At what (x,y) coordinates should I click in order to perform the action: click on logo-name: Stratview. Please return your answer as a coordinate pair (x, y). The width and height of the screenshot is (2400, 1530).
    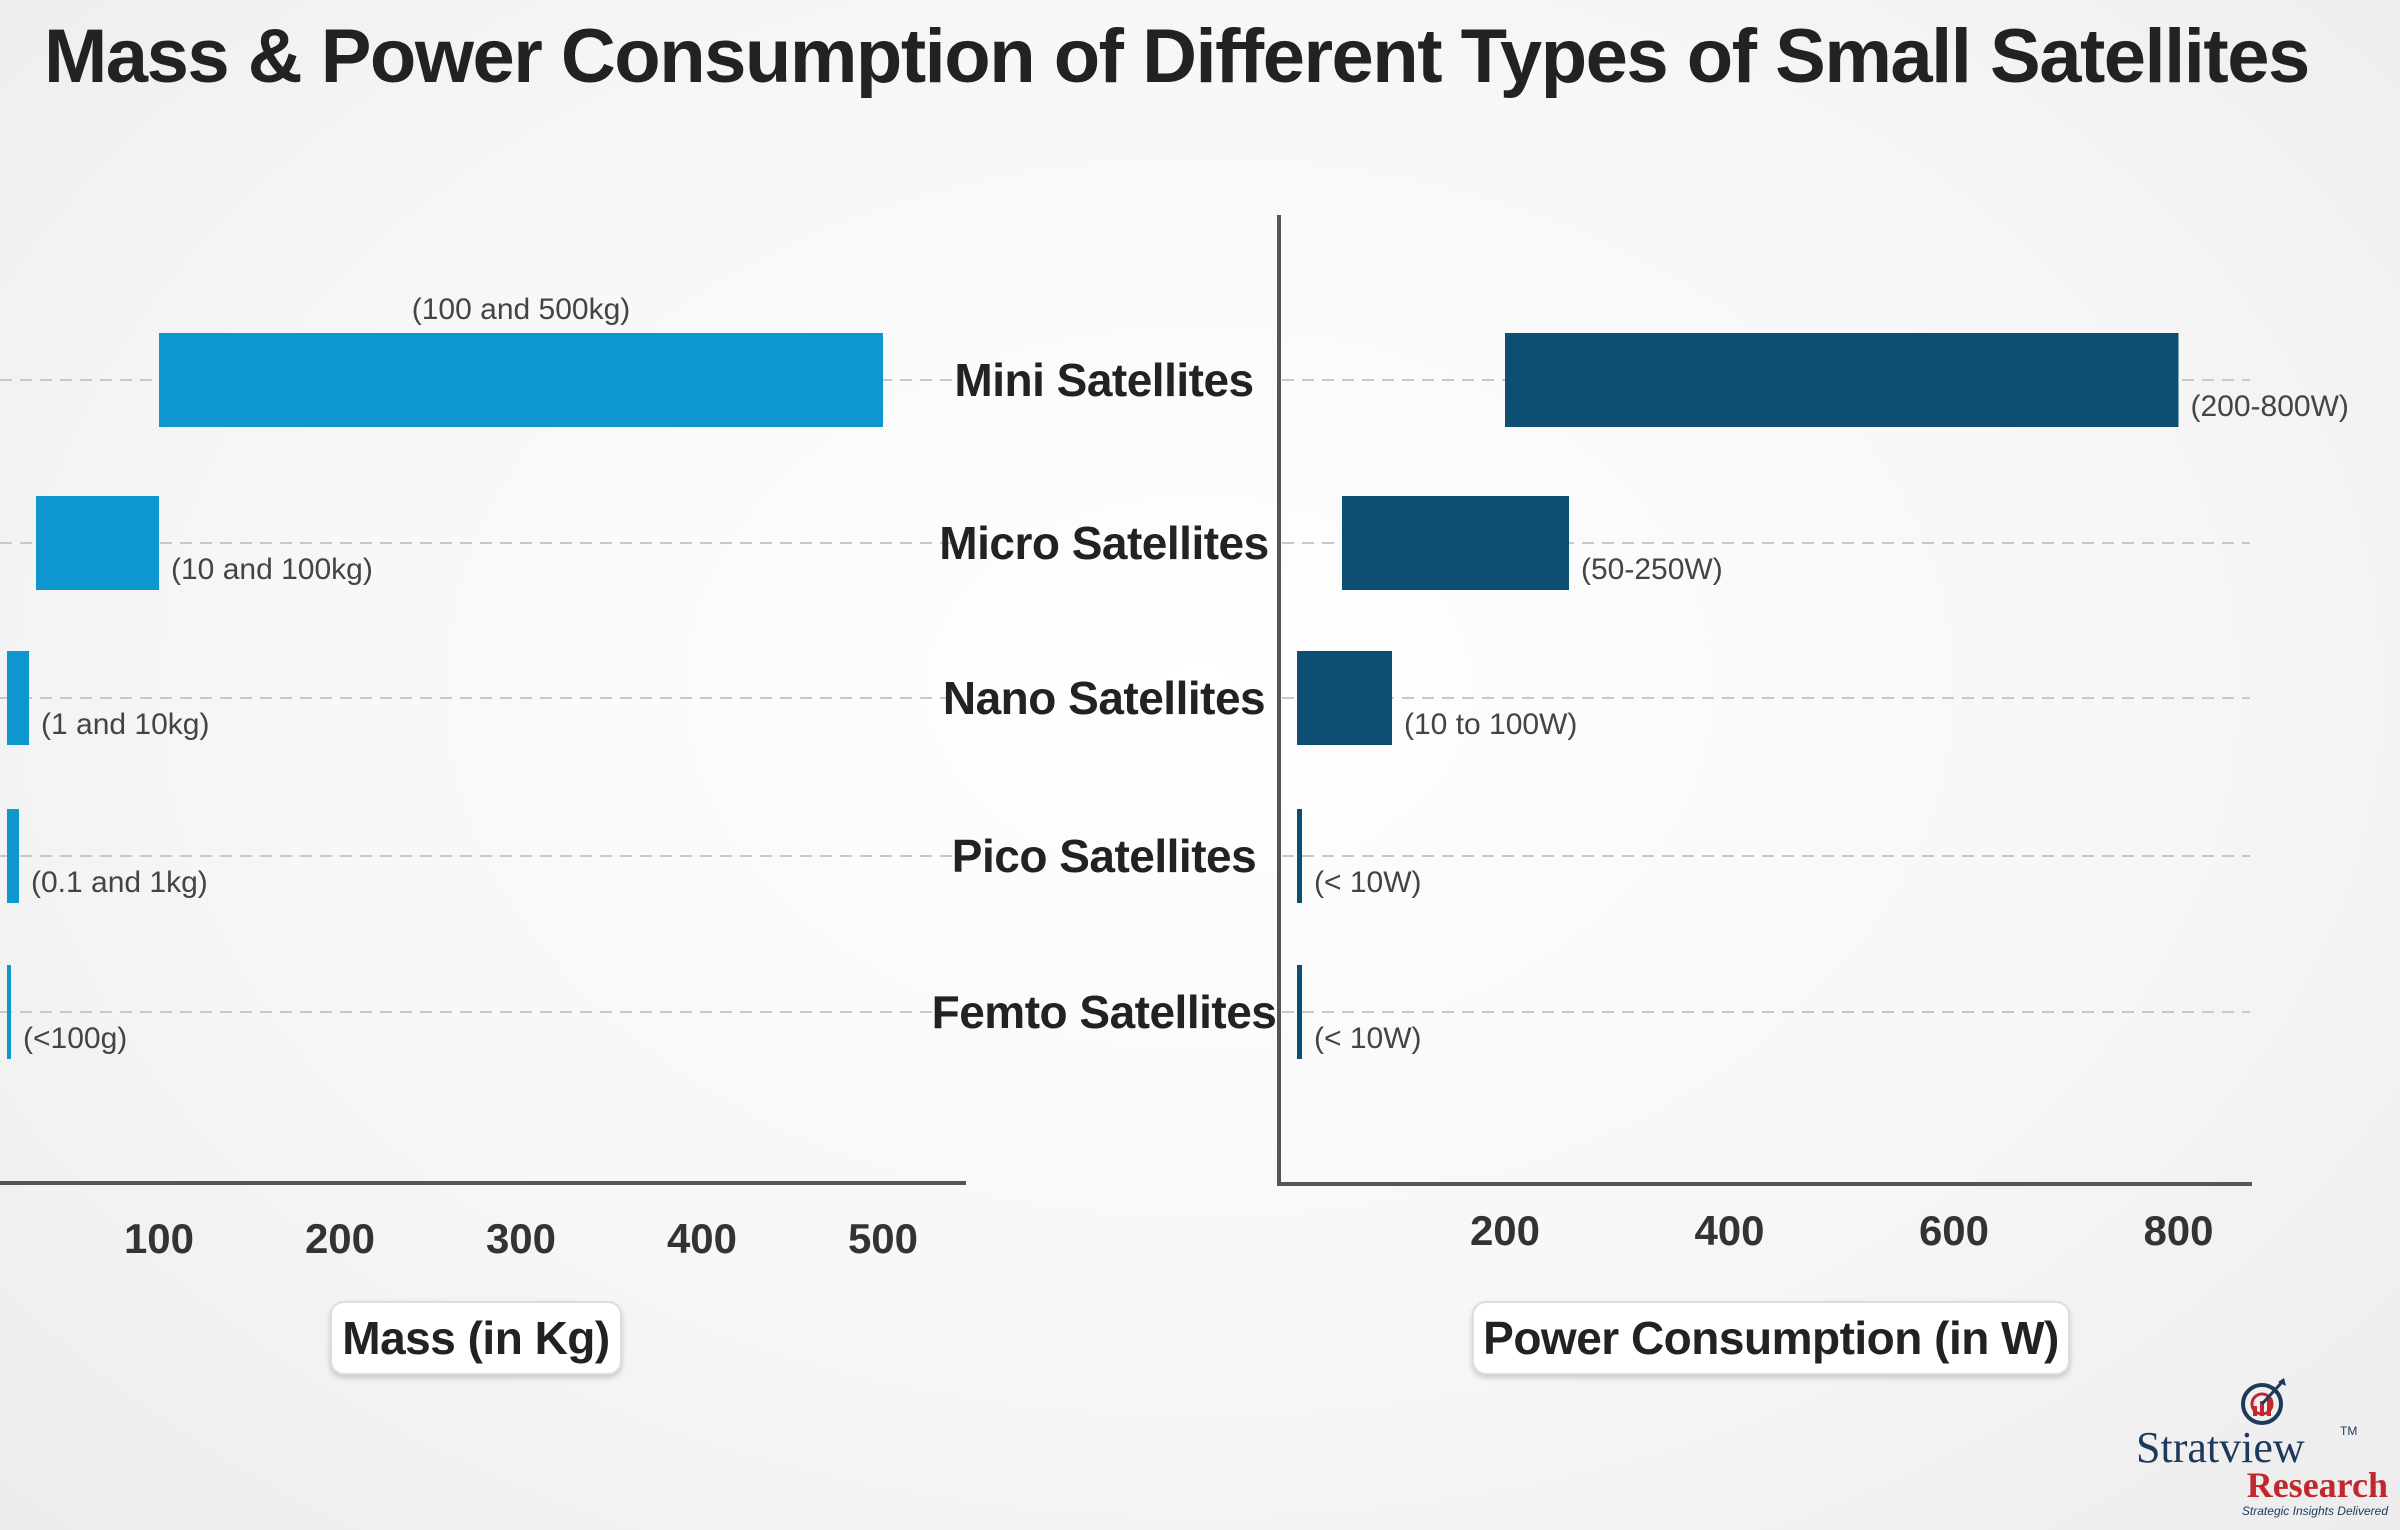
    Looking at the image, I should click on (2220, 1447).